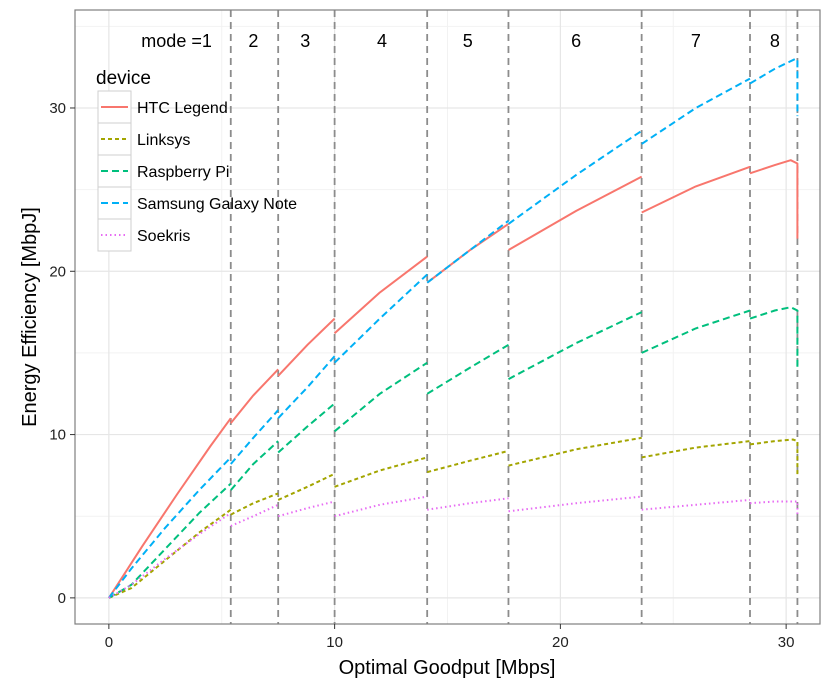  What do you see at coordinates (786, 642) in the screenshot?
I see `x-tick-label: 30` at bounding box center [786, 642].